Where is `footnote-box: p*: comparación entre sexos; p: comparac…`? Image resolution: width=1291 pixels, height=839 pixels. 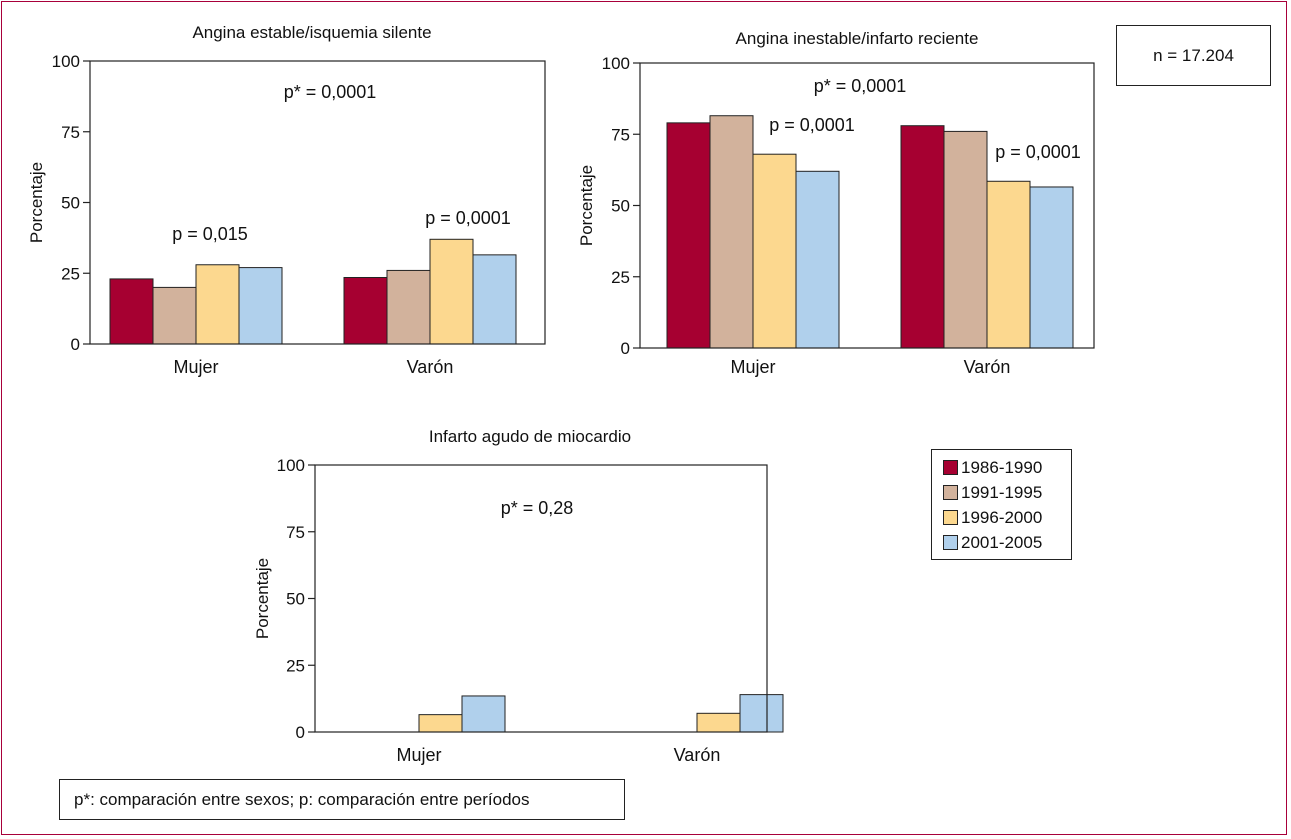 footnote-box: p*: comparación entre sexos; p: comparac… is located at coordinates (342, 799).